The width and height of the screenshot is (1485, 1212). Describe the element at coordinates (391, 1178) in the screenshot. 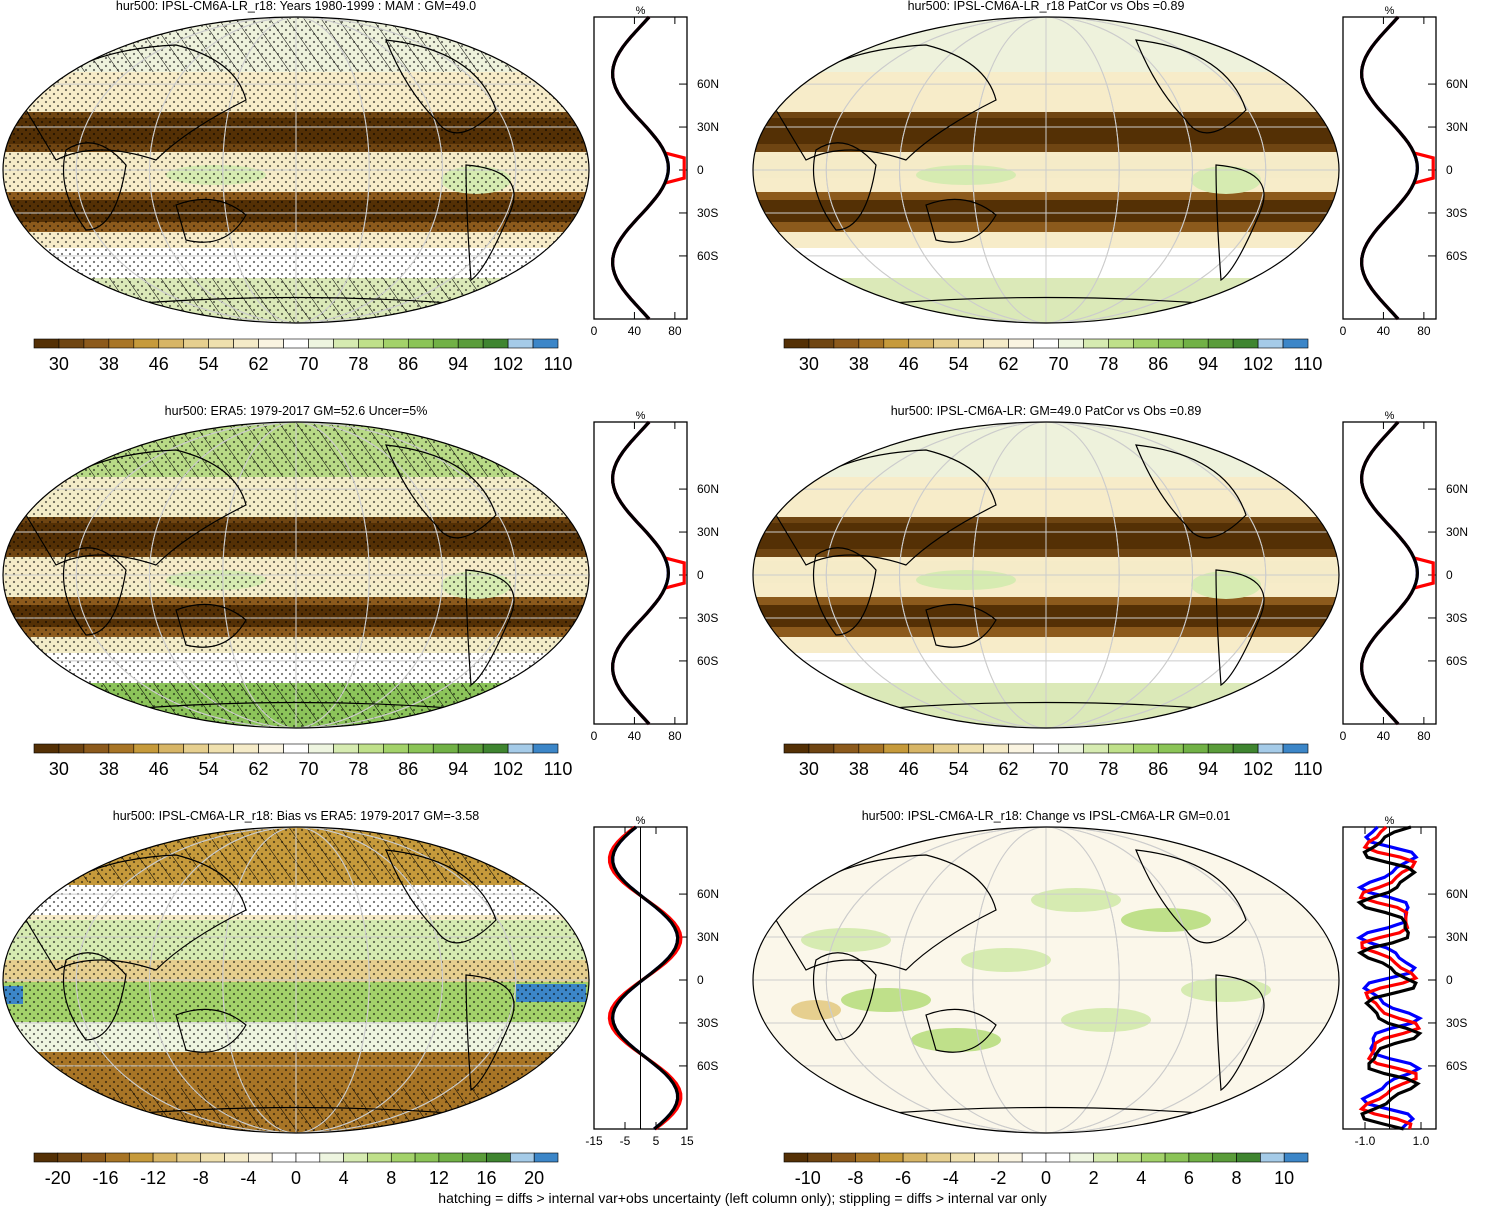

I see `colorbar-label: 8` at that location.